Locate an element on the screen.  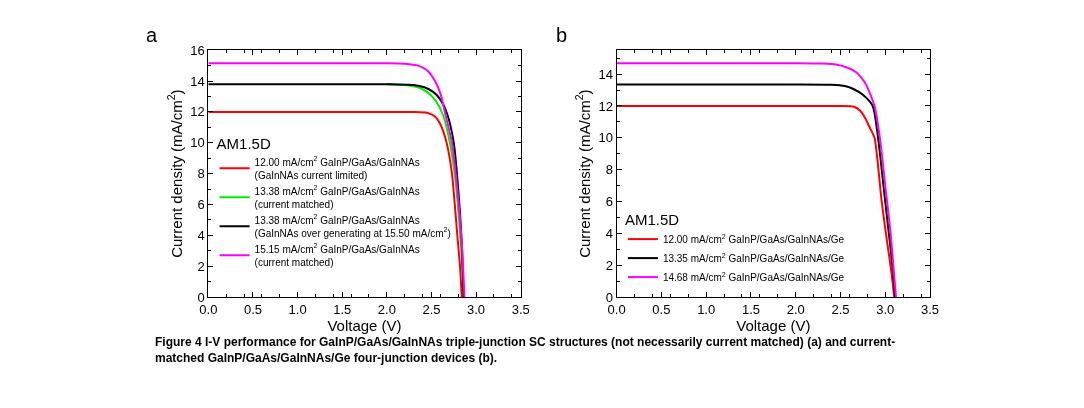
chart-title: b is located at coordinates (562, 35).